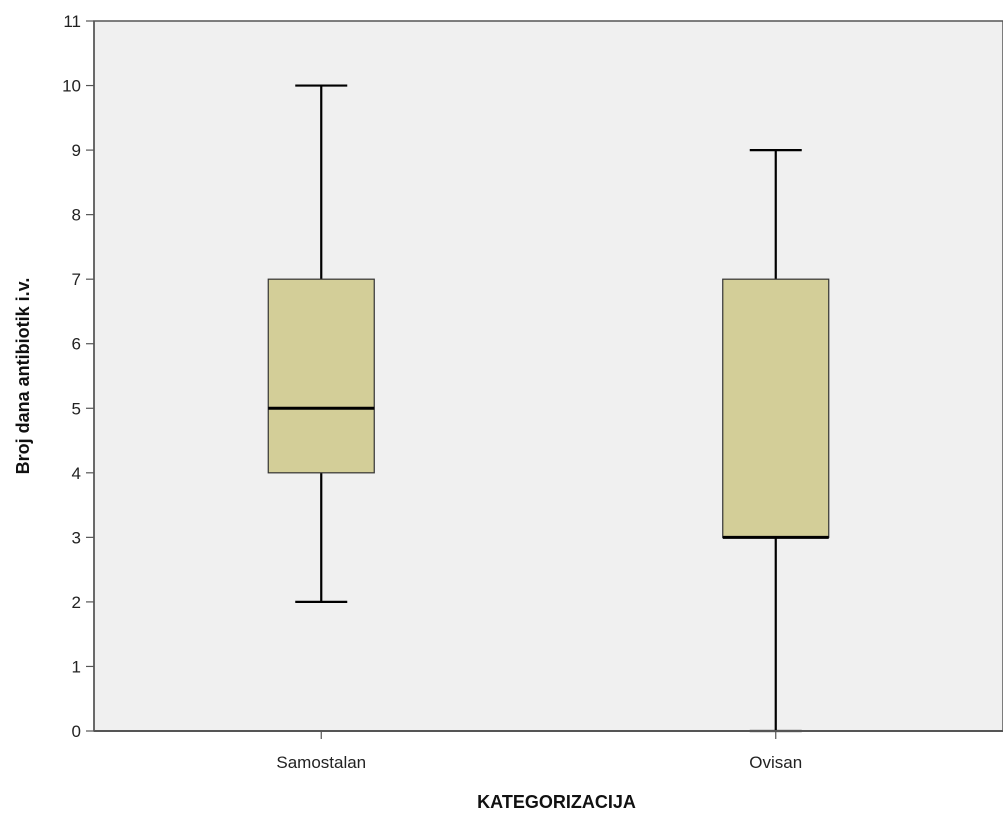 The width and height of the screenshot is (1003, 814). I want to click on y-tick-label: 5, so click(76, 408).